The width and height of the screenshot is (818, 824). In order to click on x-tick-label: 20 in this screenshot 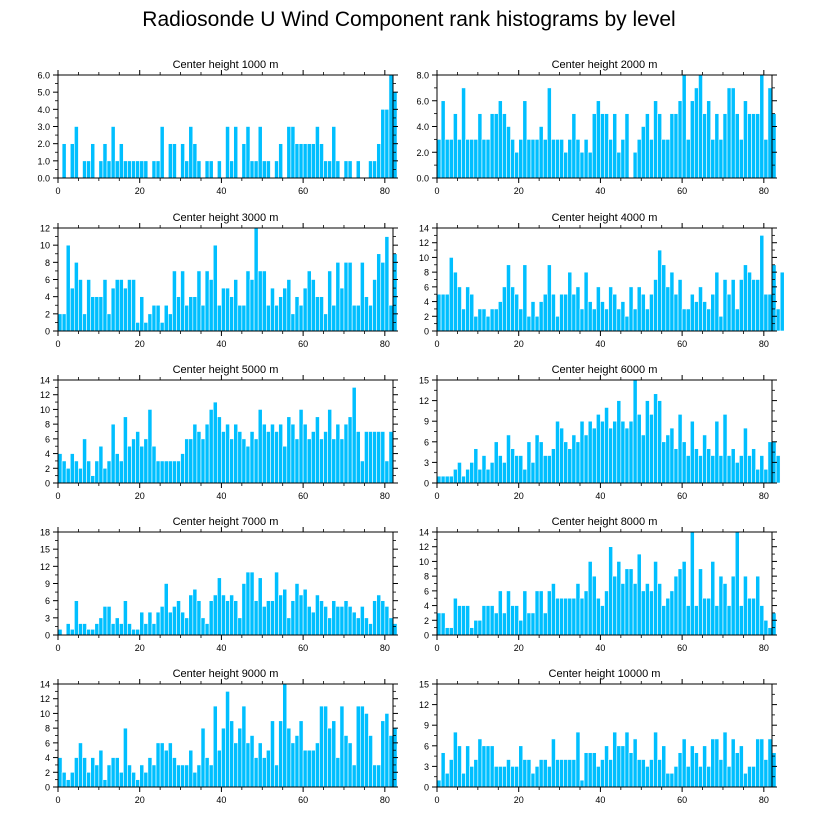, I will do `click(519, 648)`.